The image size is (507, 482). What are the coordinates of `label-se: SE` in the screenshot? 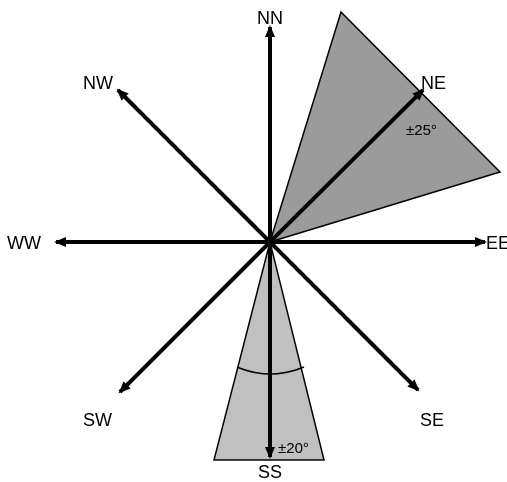 It's located at (432, 420).